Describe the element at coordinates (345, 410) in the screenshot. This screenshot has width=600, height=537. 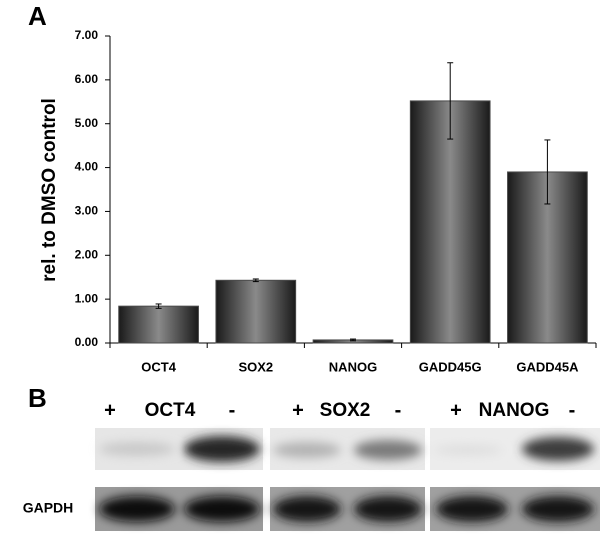
I see `blot-target: SOX2` at that location.